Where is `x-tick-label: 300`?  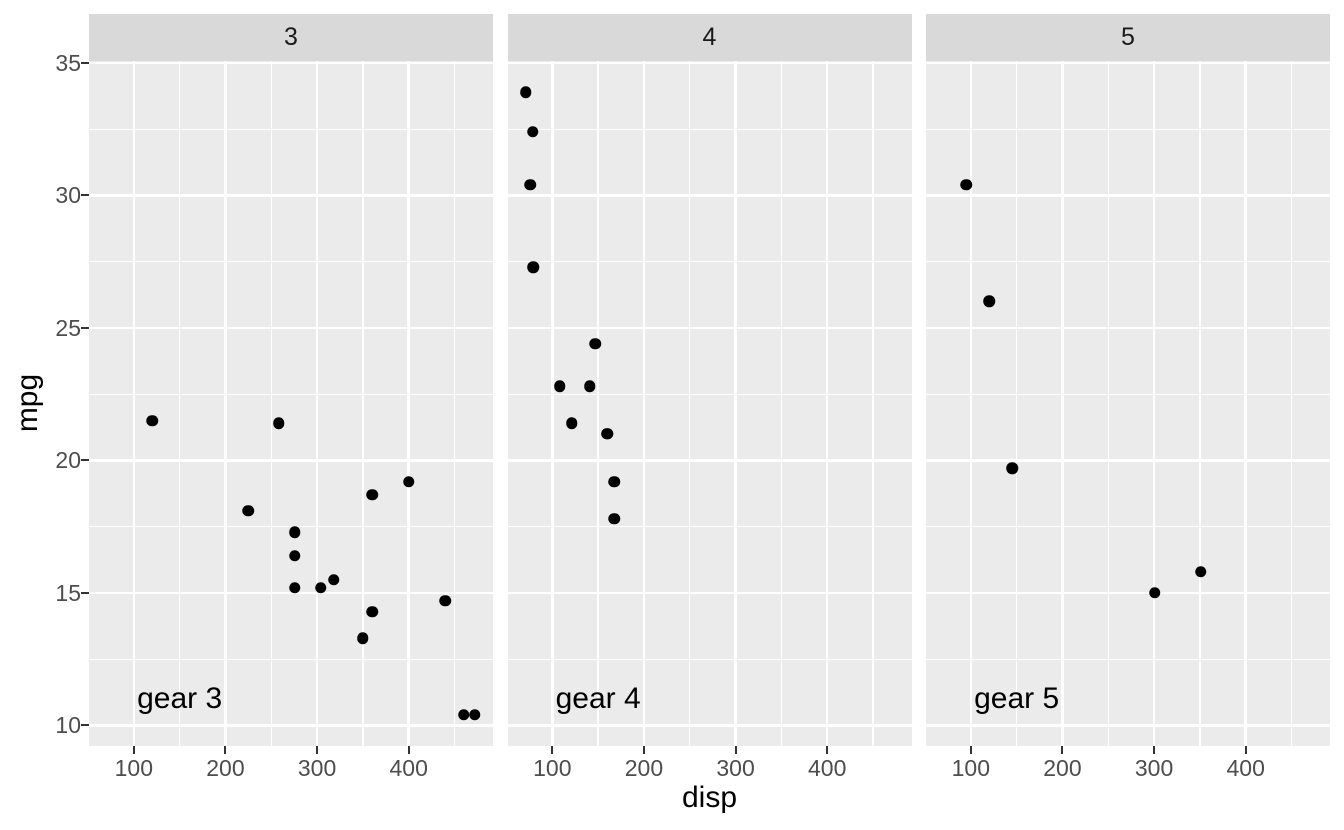 x-tick-label: 300 is located at coordinates (317, 768).